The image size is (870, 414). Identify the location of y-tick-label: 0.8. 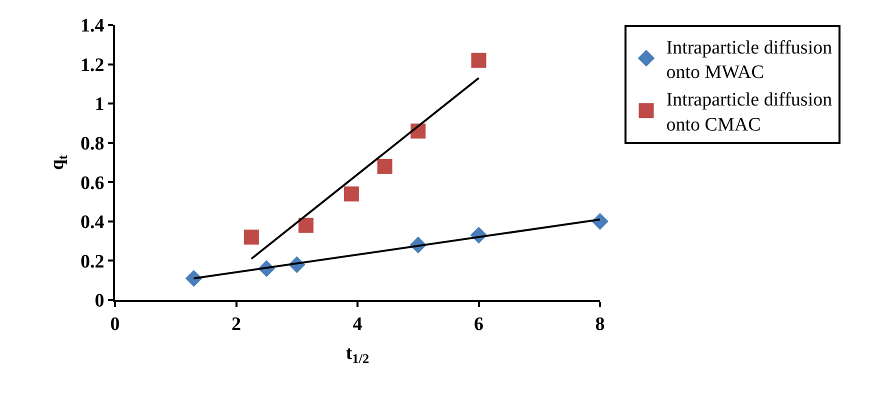
(92, 144).